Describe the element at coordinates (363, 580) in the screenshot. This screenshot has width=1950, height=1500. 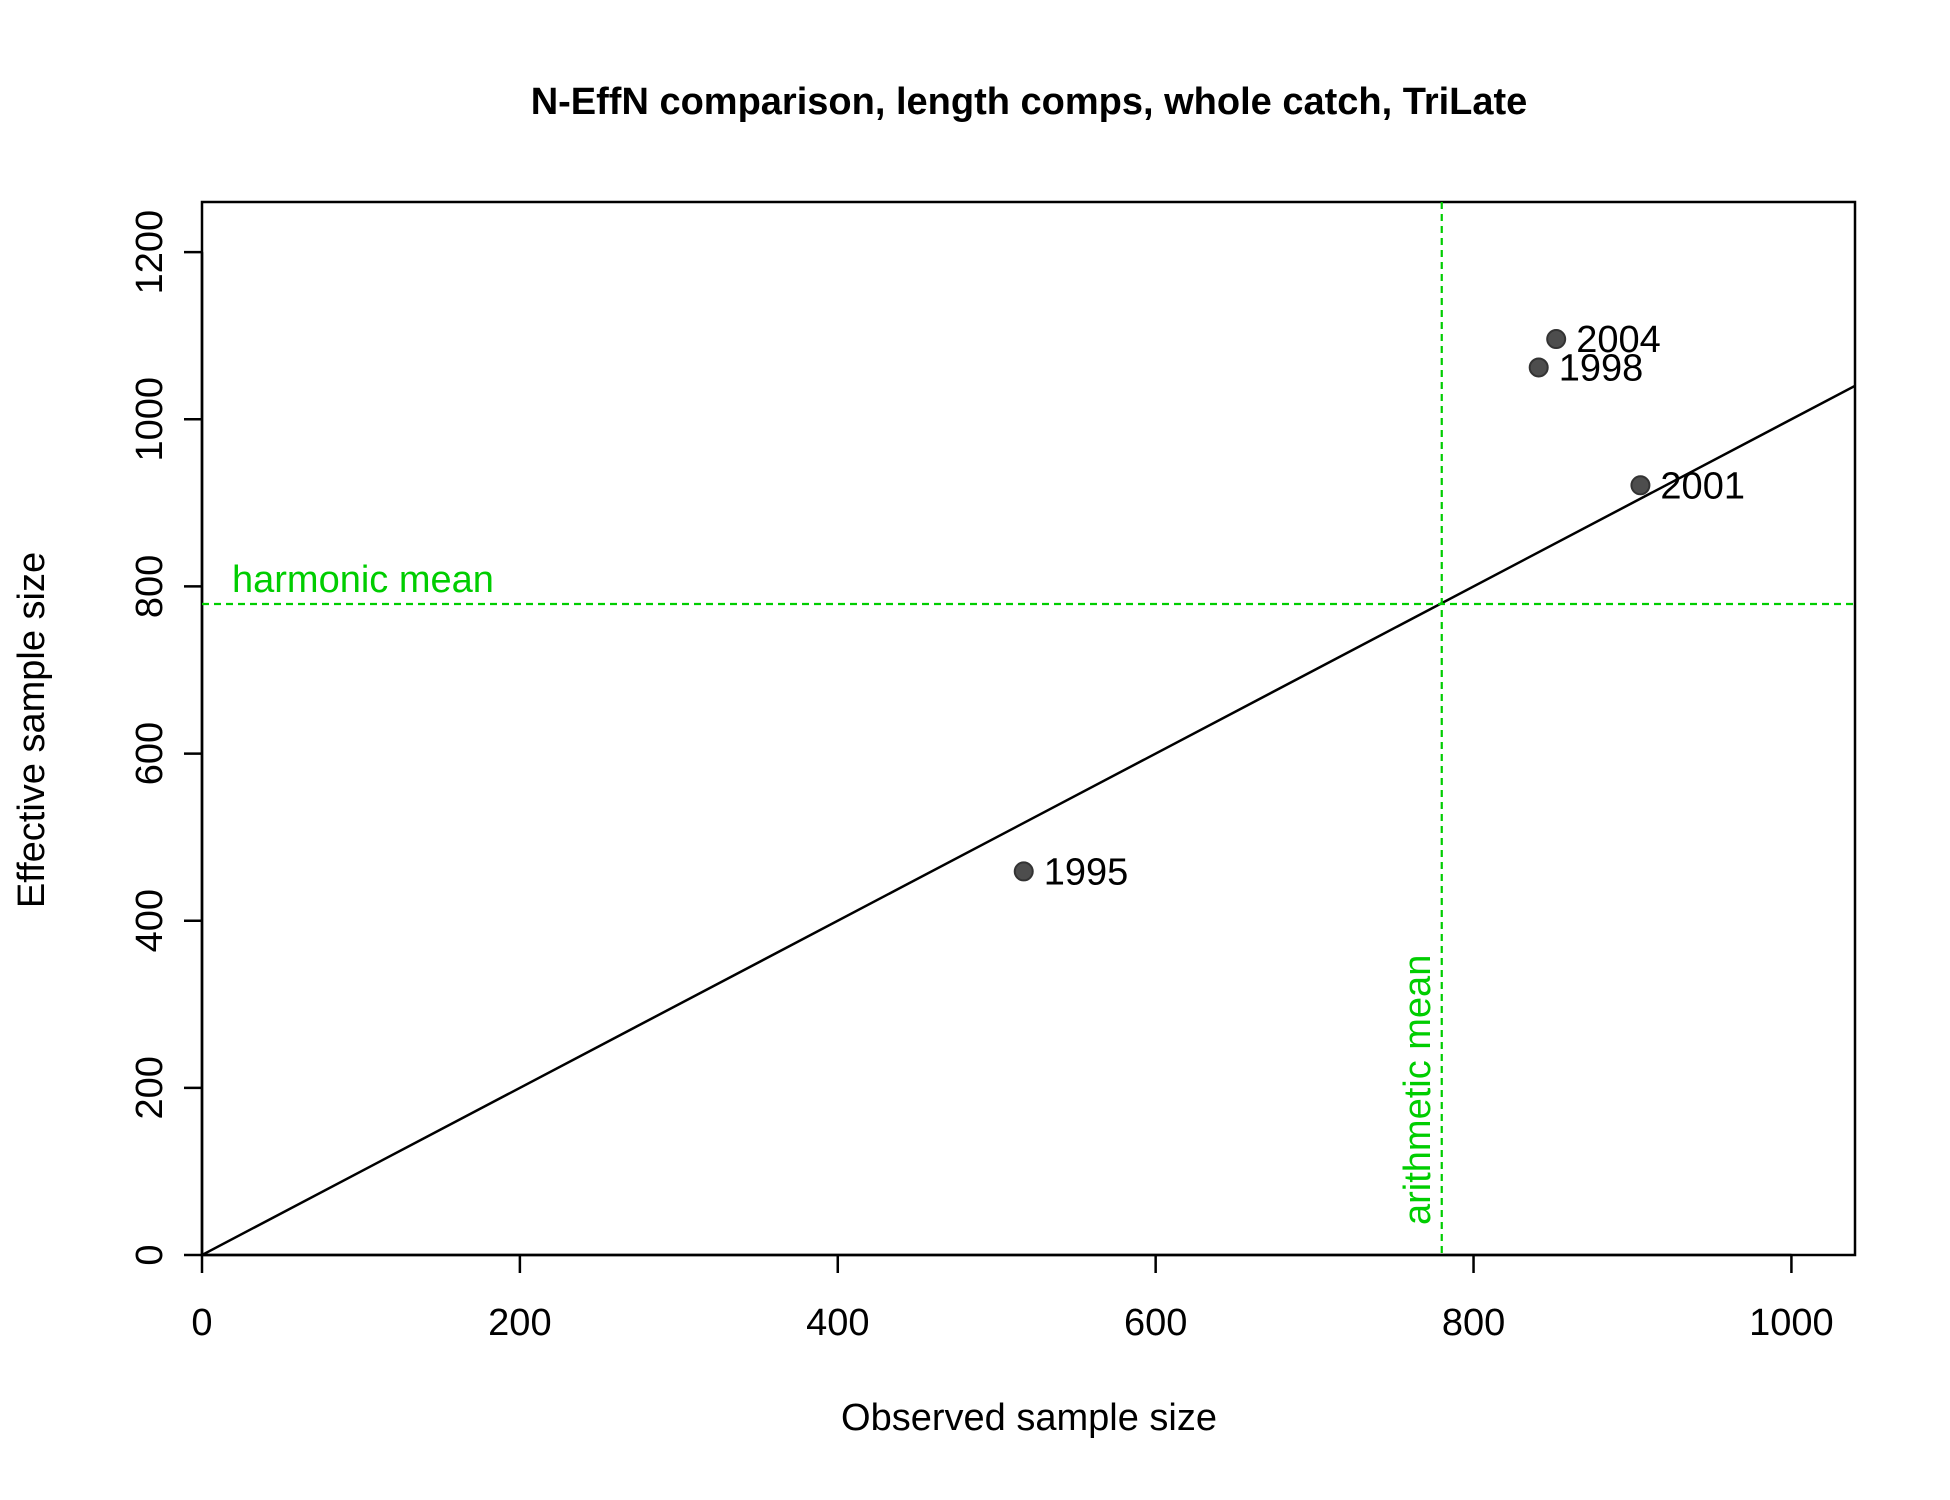
I see `harmonic-mean-label: harmonic mean` at that location.